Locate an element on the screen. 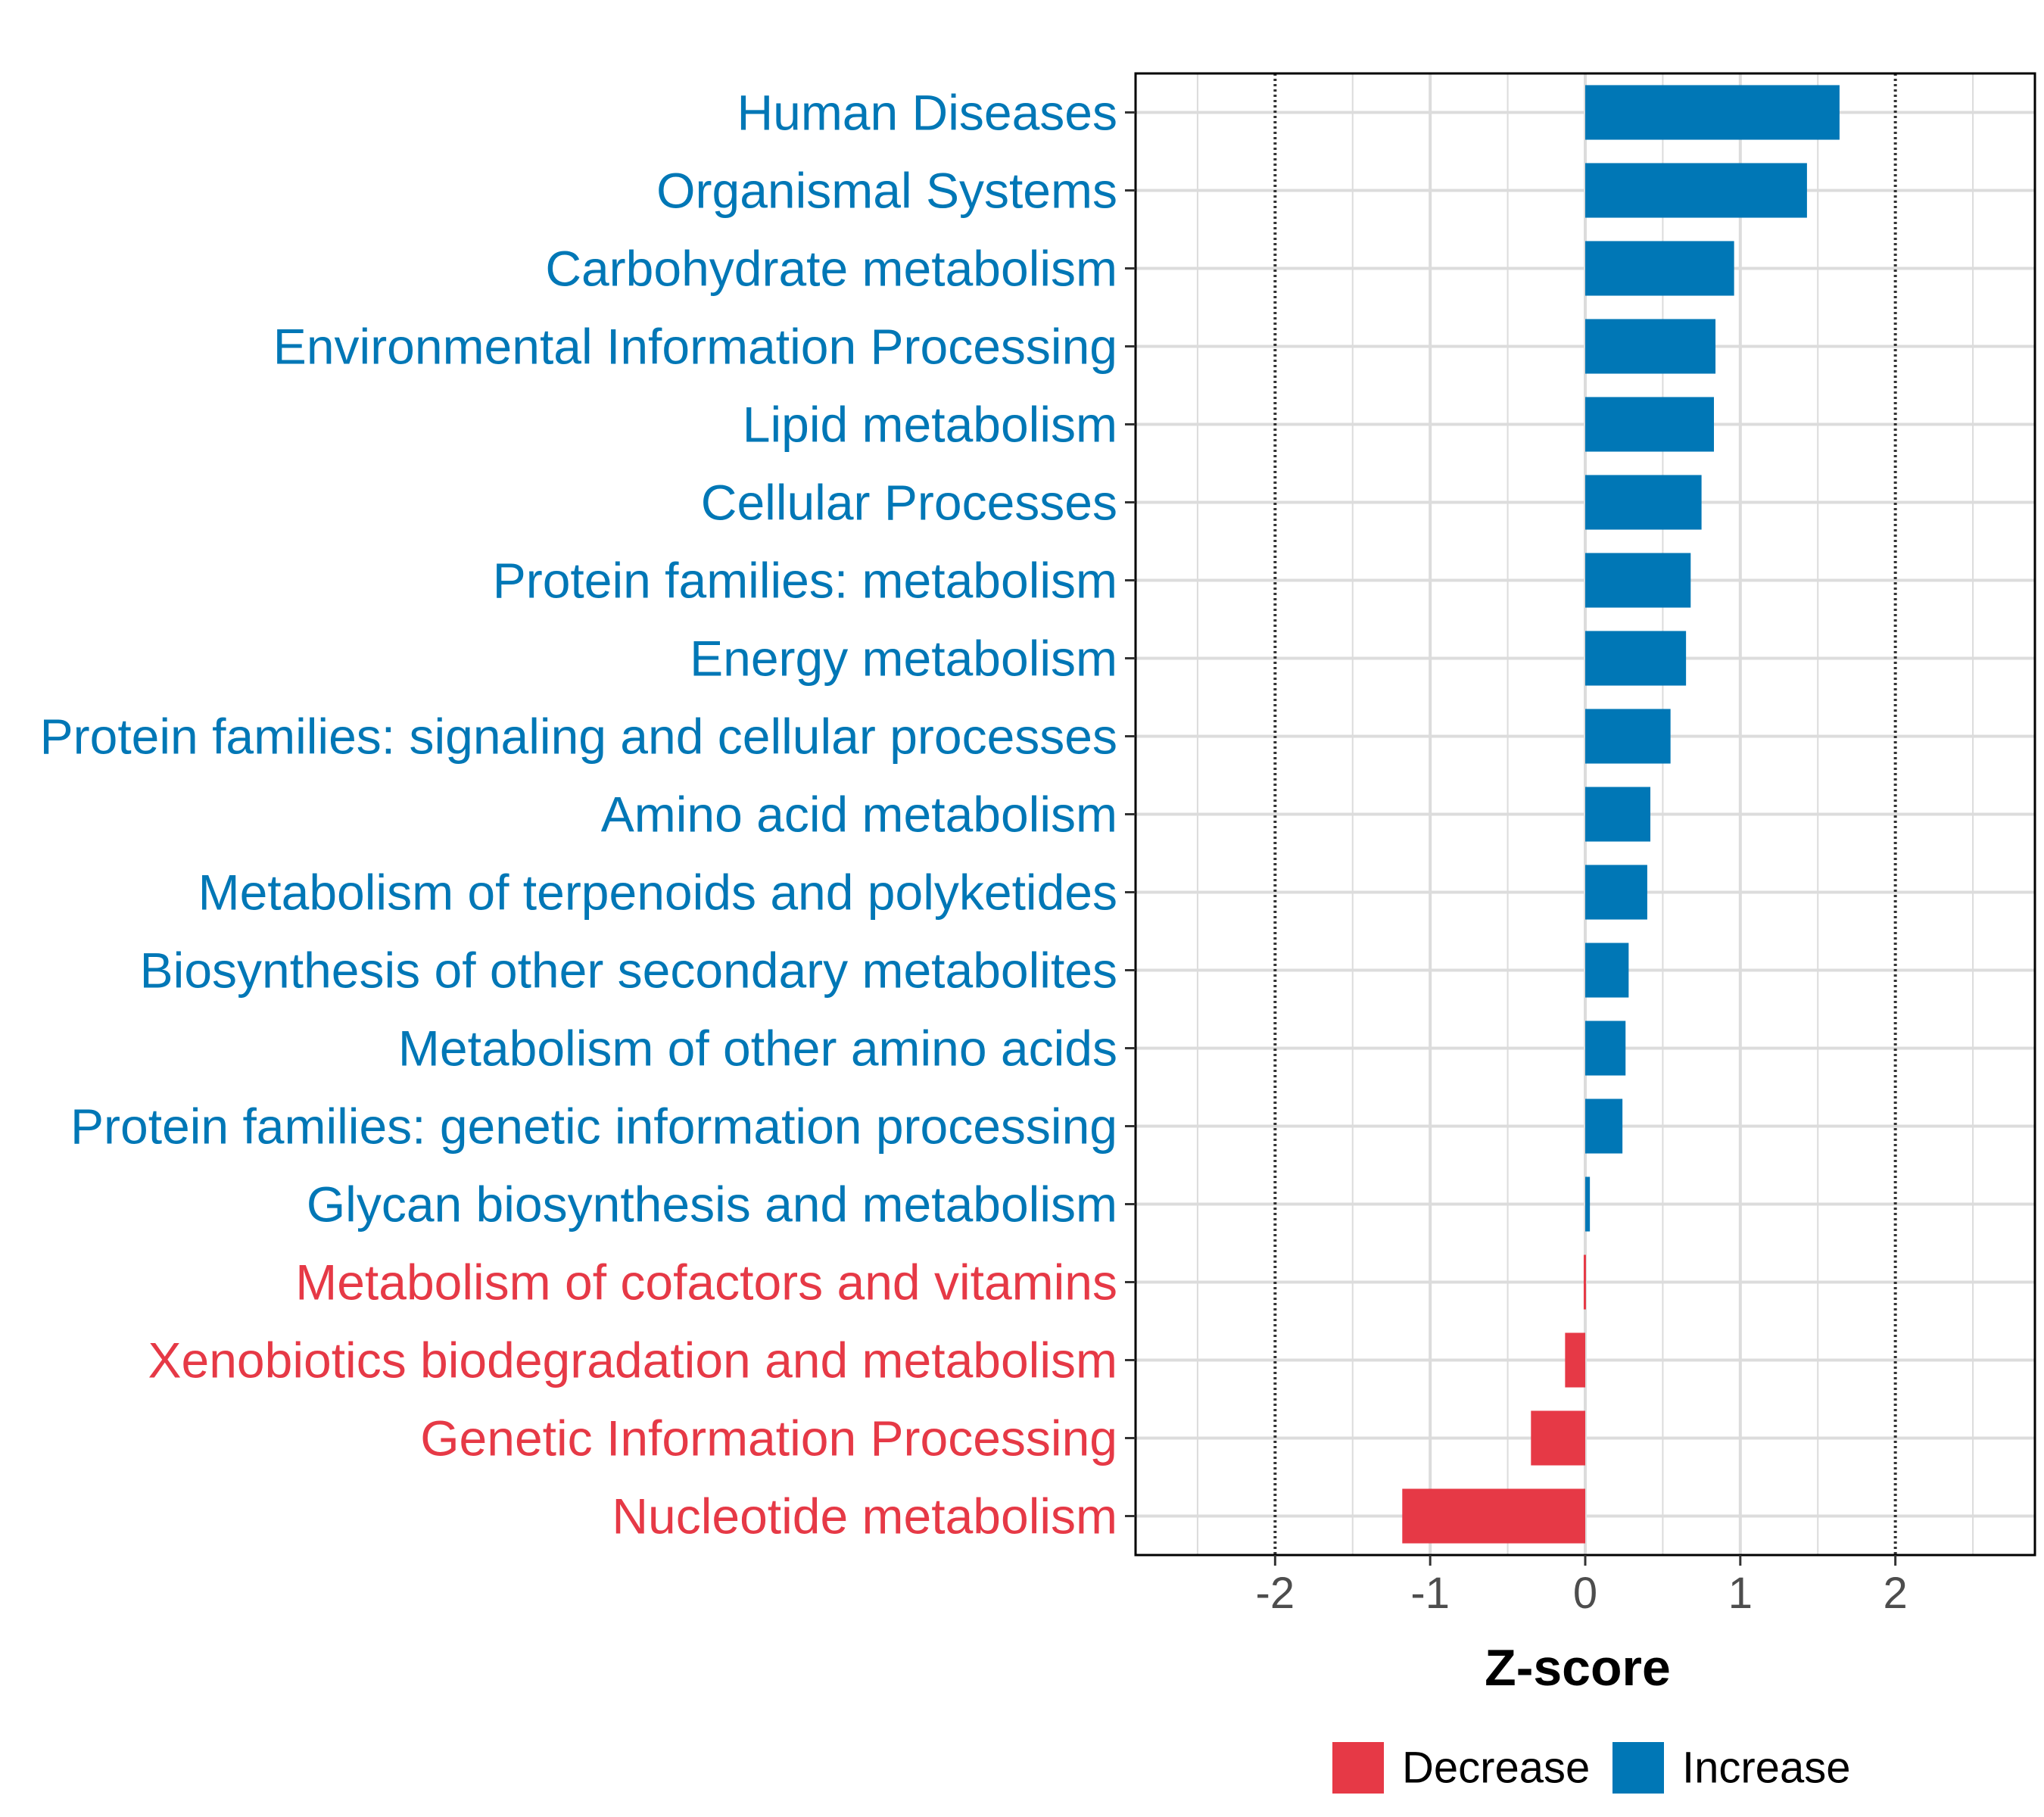 This screenshot has width=2044, height=1817. category-label: Cellular Processes is located at coordinates (909, 503).